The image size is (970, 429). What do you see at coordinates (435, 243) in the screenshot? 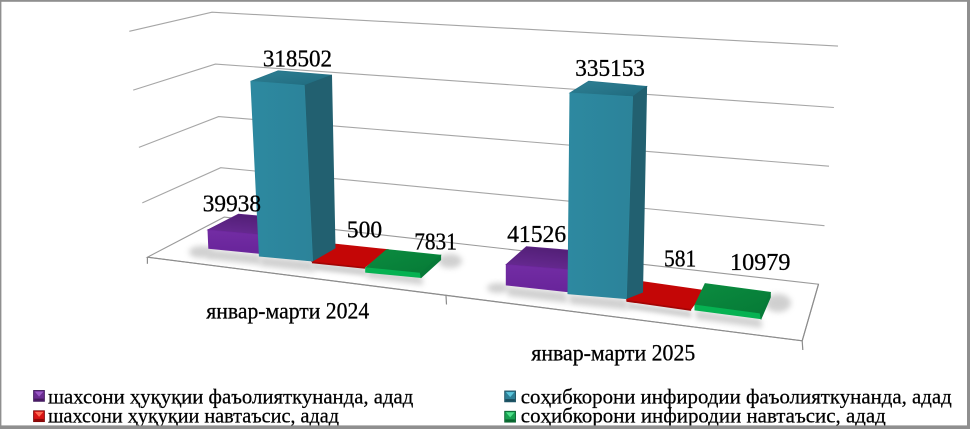
I see `svg-text: 7831` at bounding box center [435, 243].